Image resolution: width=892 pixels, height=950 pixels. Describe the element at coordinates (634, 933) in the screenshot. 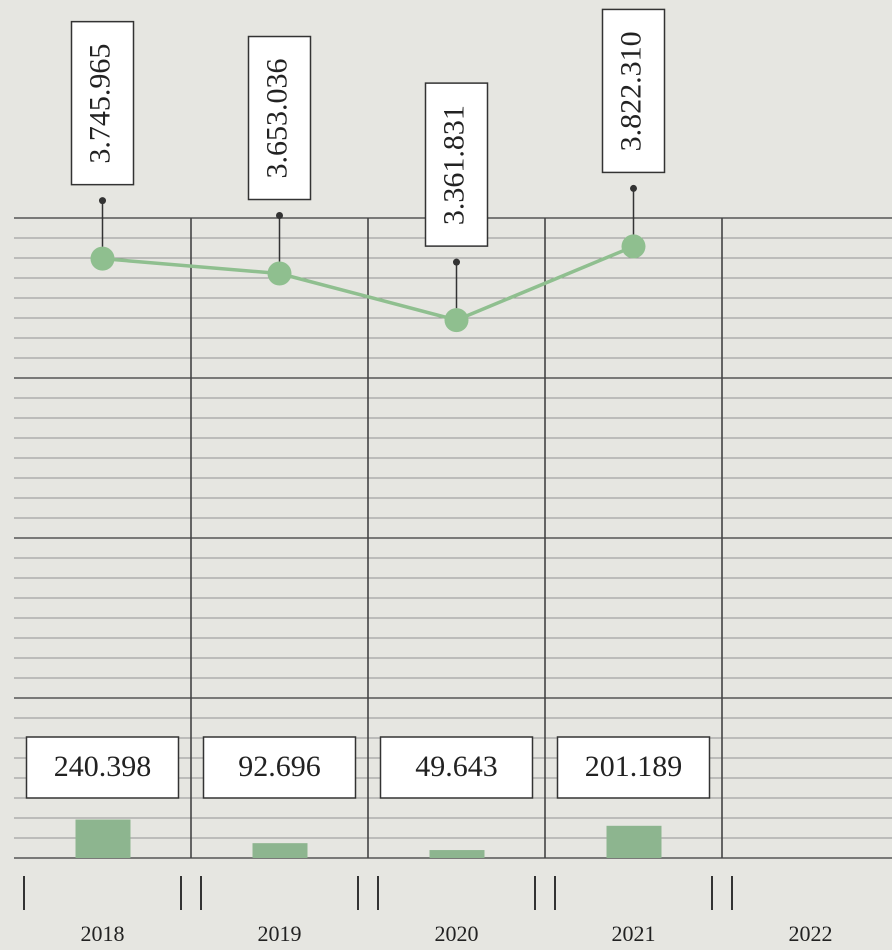

I see `x-tick-label: 2021` at that location.